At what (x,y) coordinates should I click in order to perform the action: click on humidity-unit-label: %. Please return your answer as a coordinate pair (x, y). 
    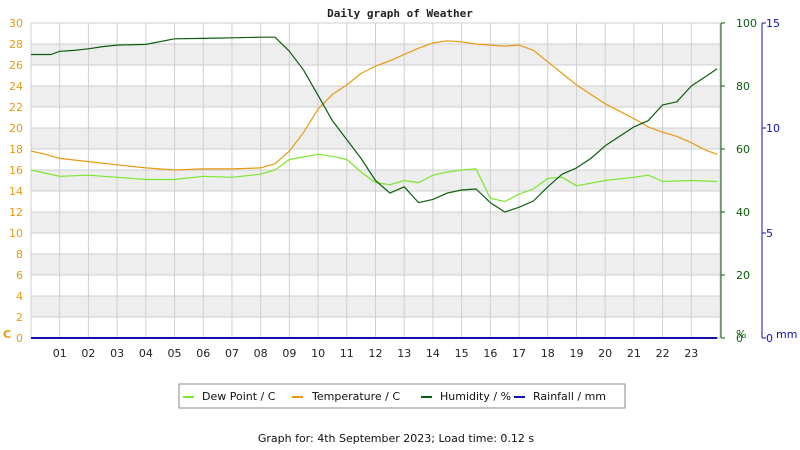
    Looking at the image, I should click on (741, 334).